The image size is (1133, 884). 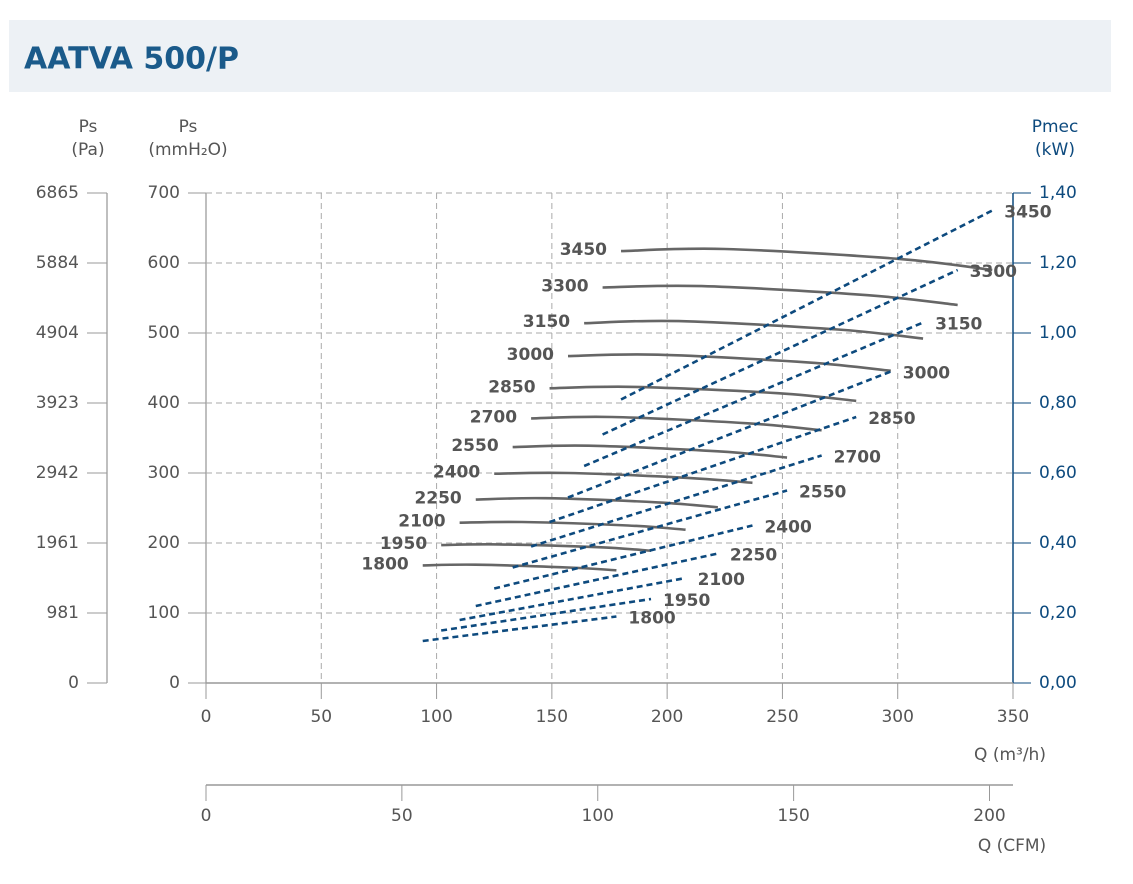 I want to click on y-unit: (mmH₂O), so click(x=187, y=150).